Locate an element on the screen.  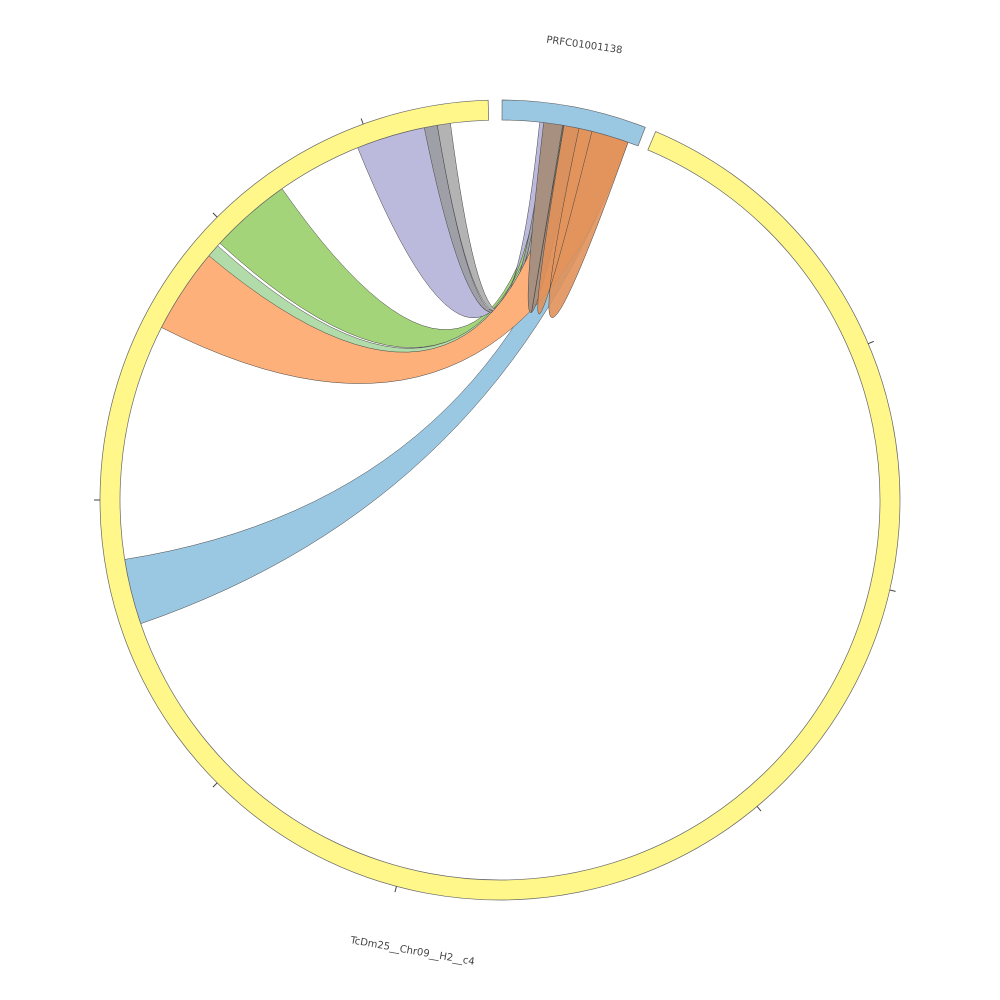
ribbon is located at coordinates (583, 221).